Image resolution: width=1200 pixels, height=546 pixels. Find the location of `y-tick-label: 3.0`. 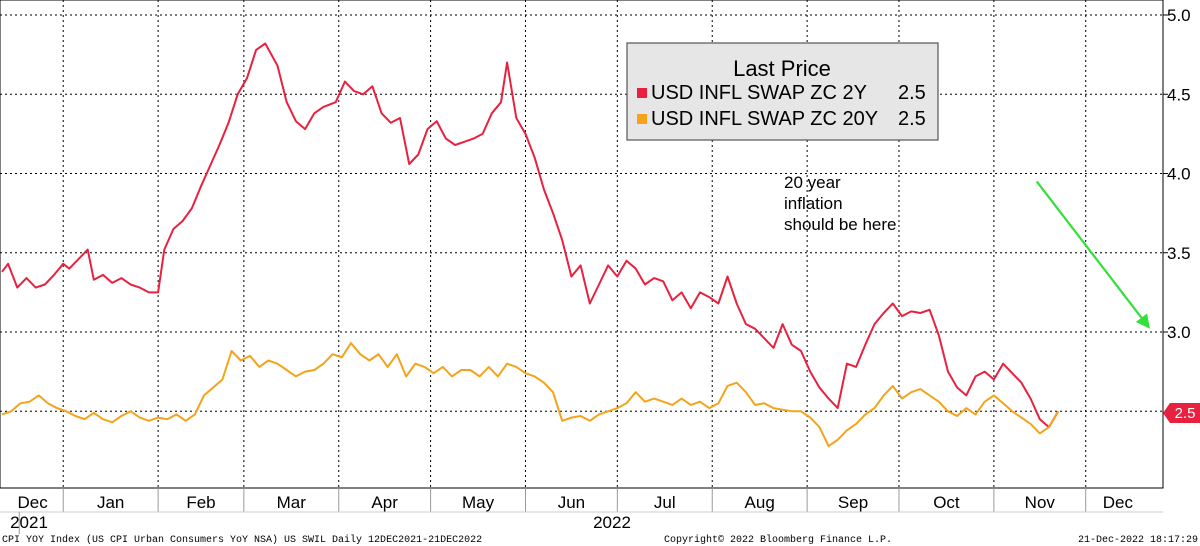

y-tick-label: 3.0 is located at coordinates (1179, 332).